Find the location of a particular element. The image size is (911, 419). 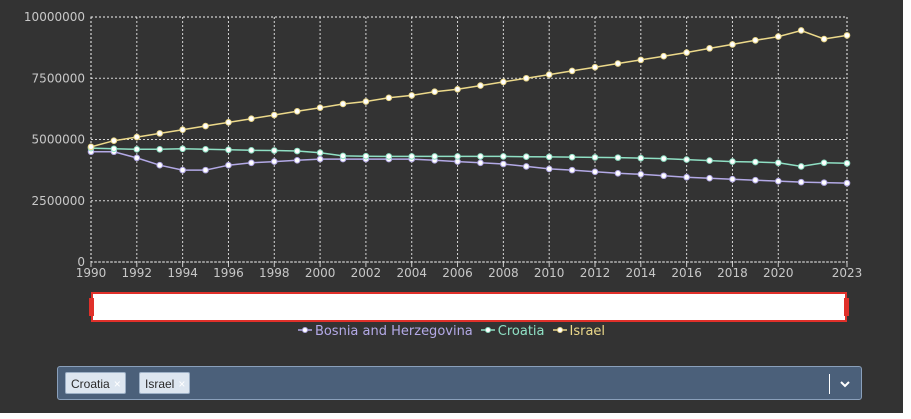

x-tick-label: 1996 is located at coordinates (228, 273).